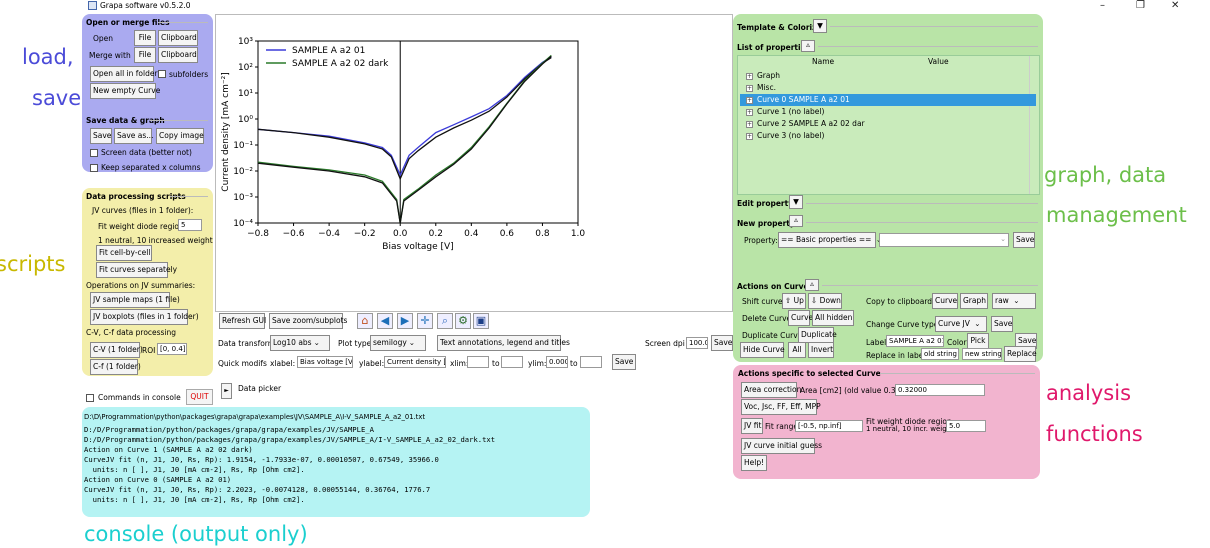 This screenshot has width=1210, height=548. Describe the element at coordinates (752, 426) in the screenshot. I see `jv-fit-button: JV fit` at that location.